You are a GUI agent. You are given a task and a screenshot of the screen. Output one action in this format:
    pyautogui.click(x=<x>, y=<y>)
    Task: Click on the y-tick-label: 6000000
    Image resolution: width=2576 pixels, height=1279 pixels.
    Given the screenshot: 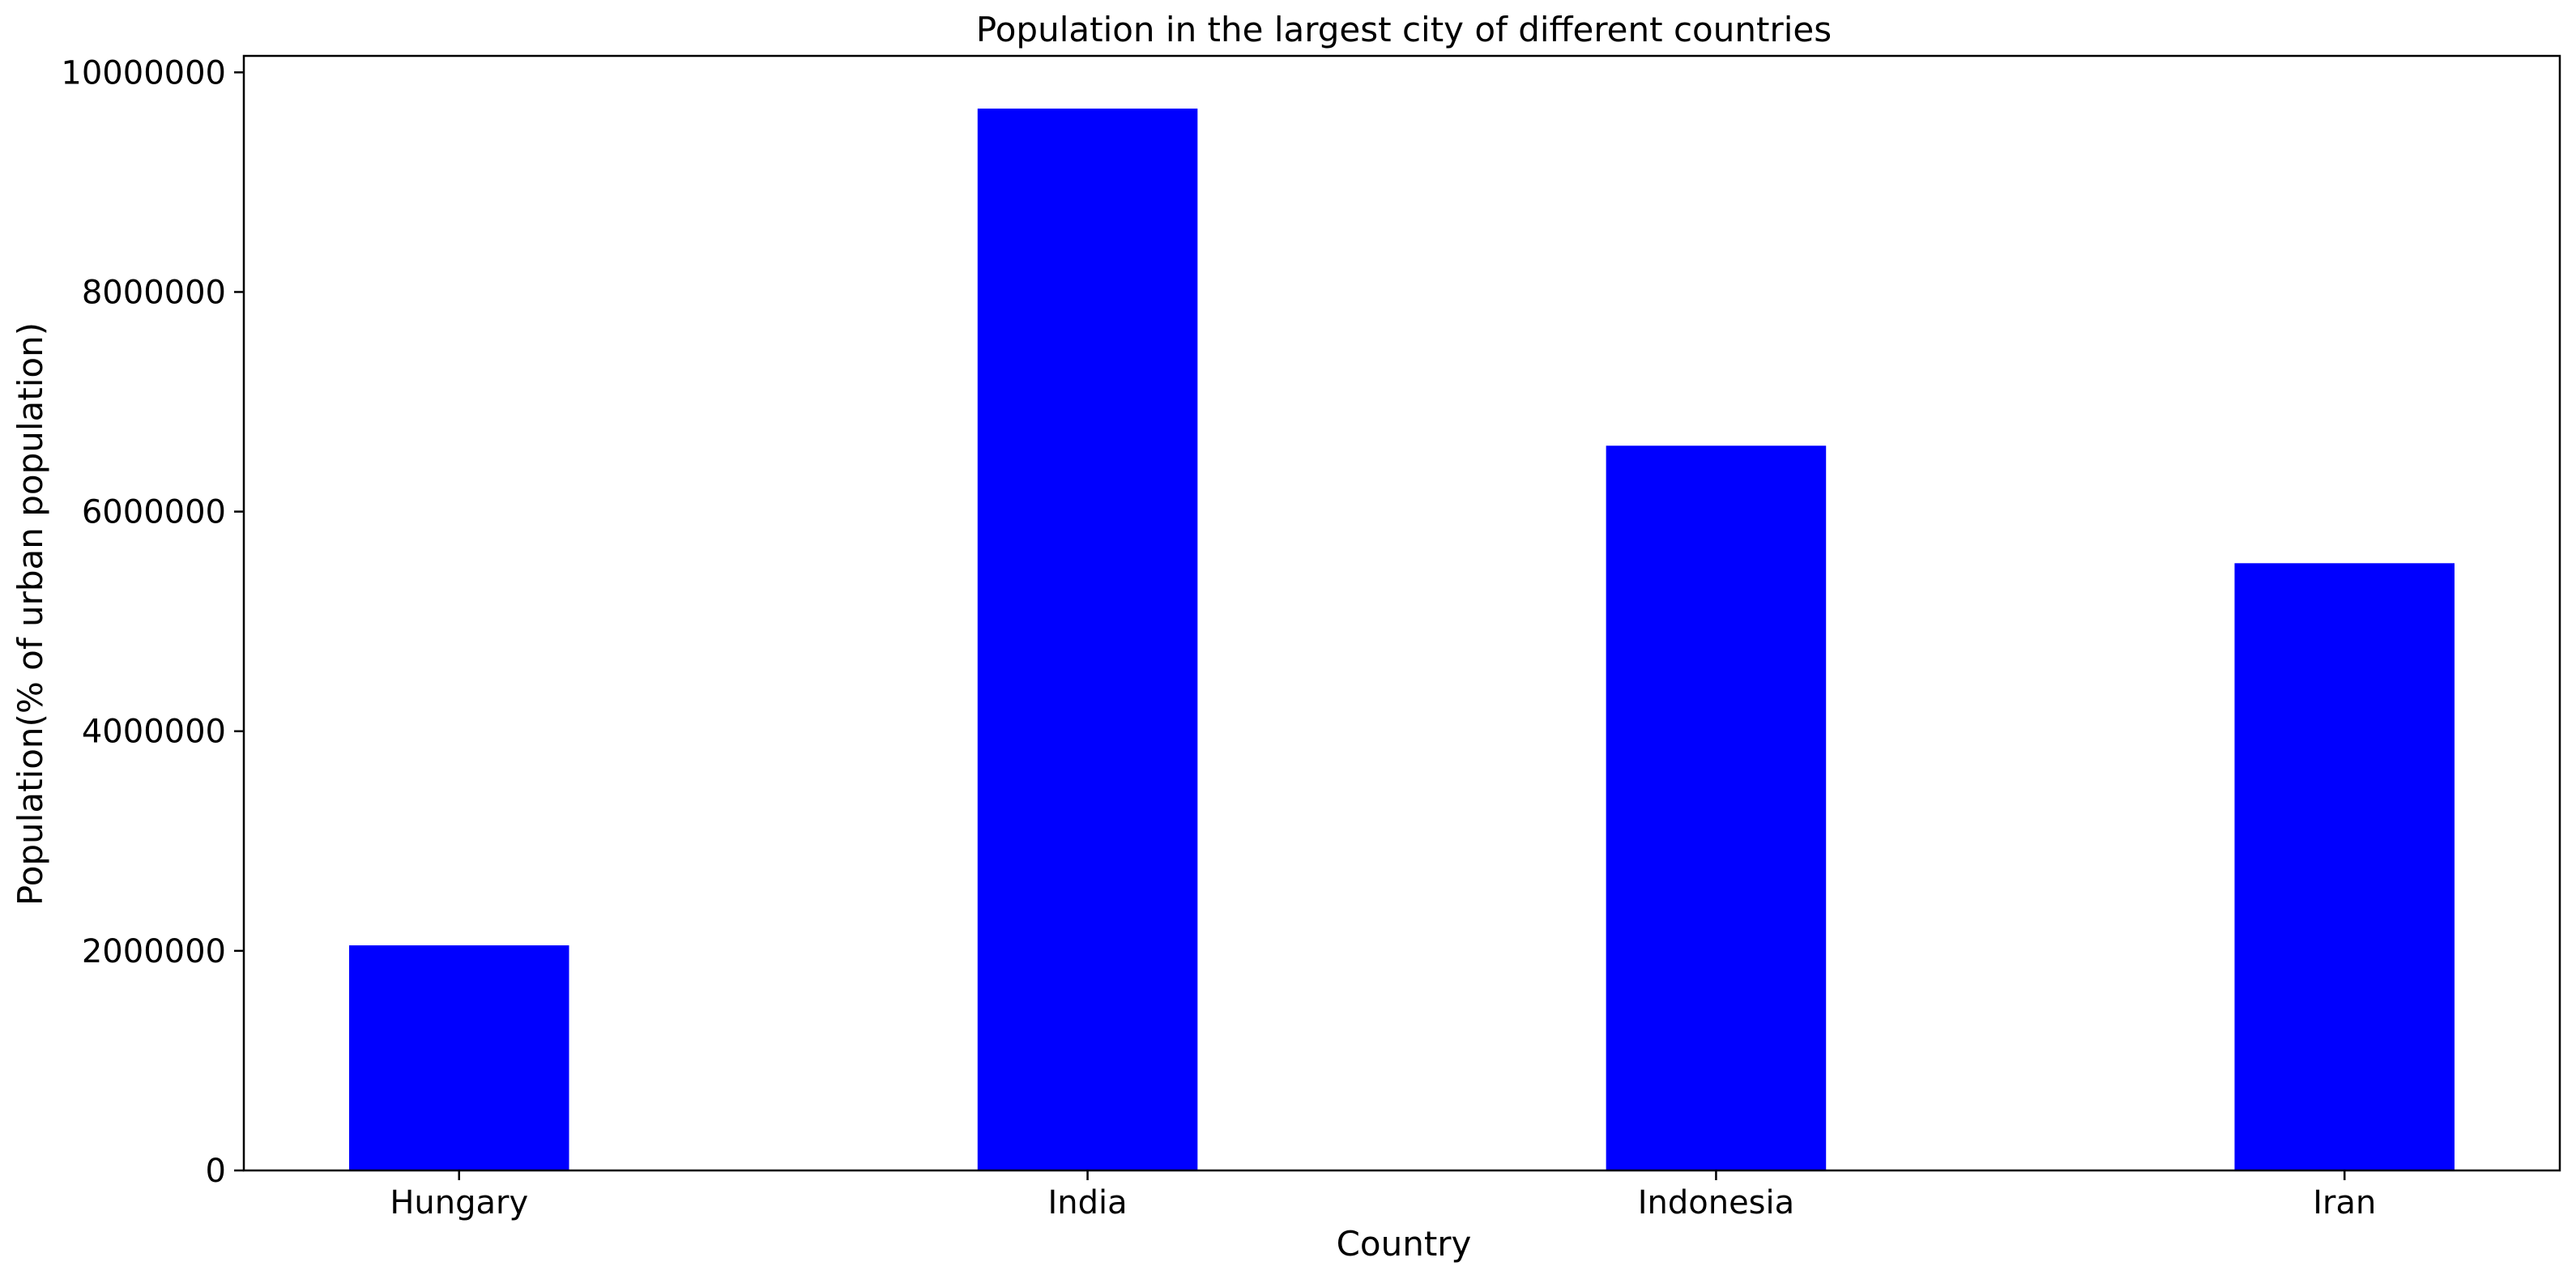 What is the action you would take?
    pyautogui.click(x=154, y=512)
    